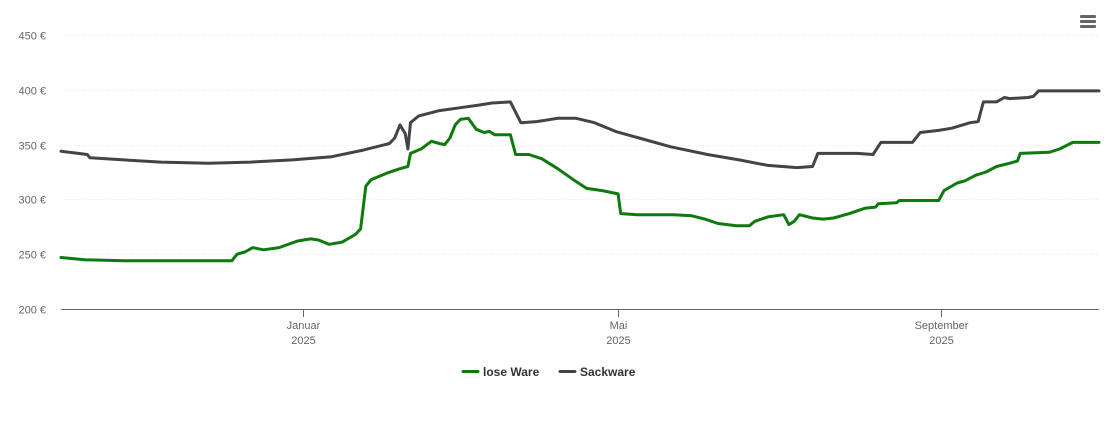 This screenshot has width=1110, height=422. I want to click on legend-item-lose-ware: lose Ware, so click(500, 372).